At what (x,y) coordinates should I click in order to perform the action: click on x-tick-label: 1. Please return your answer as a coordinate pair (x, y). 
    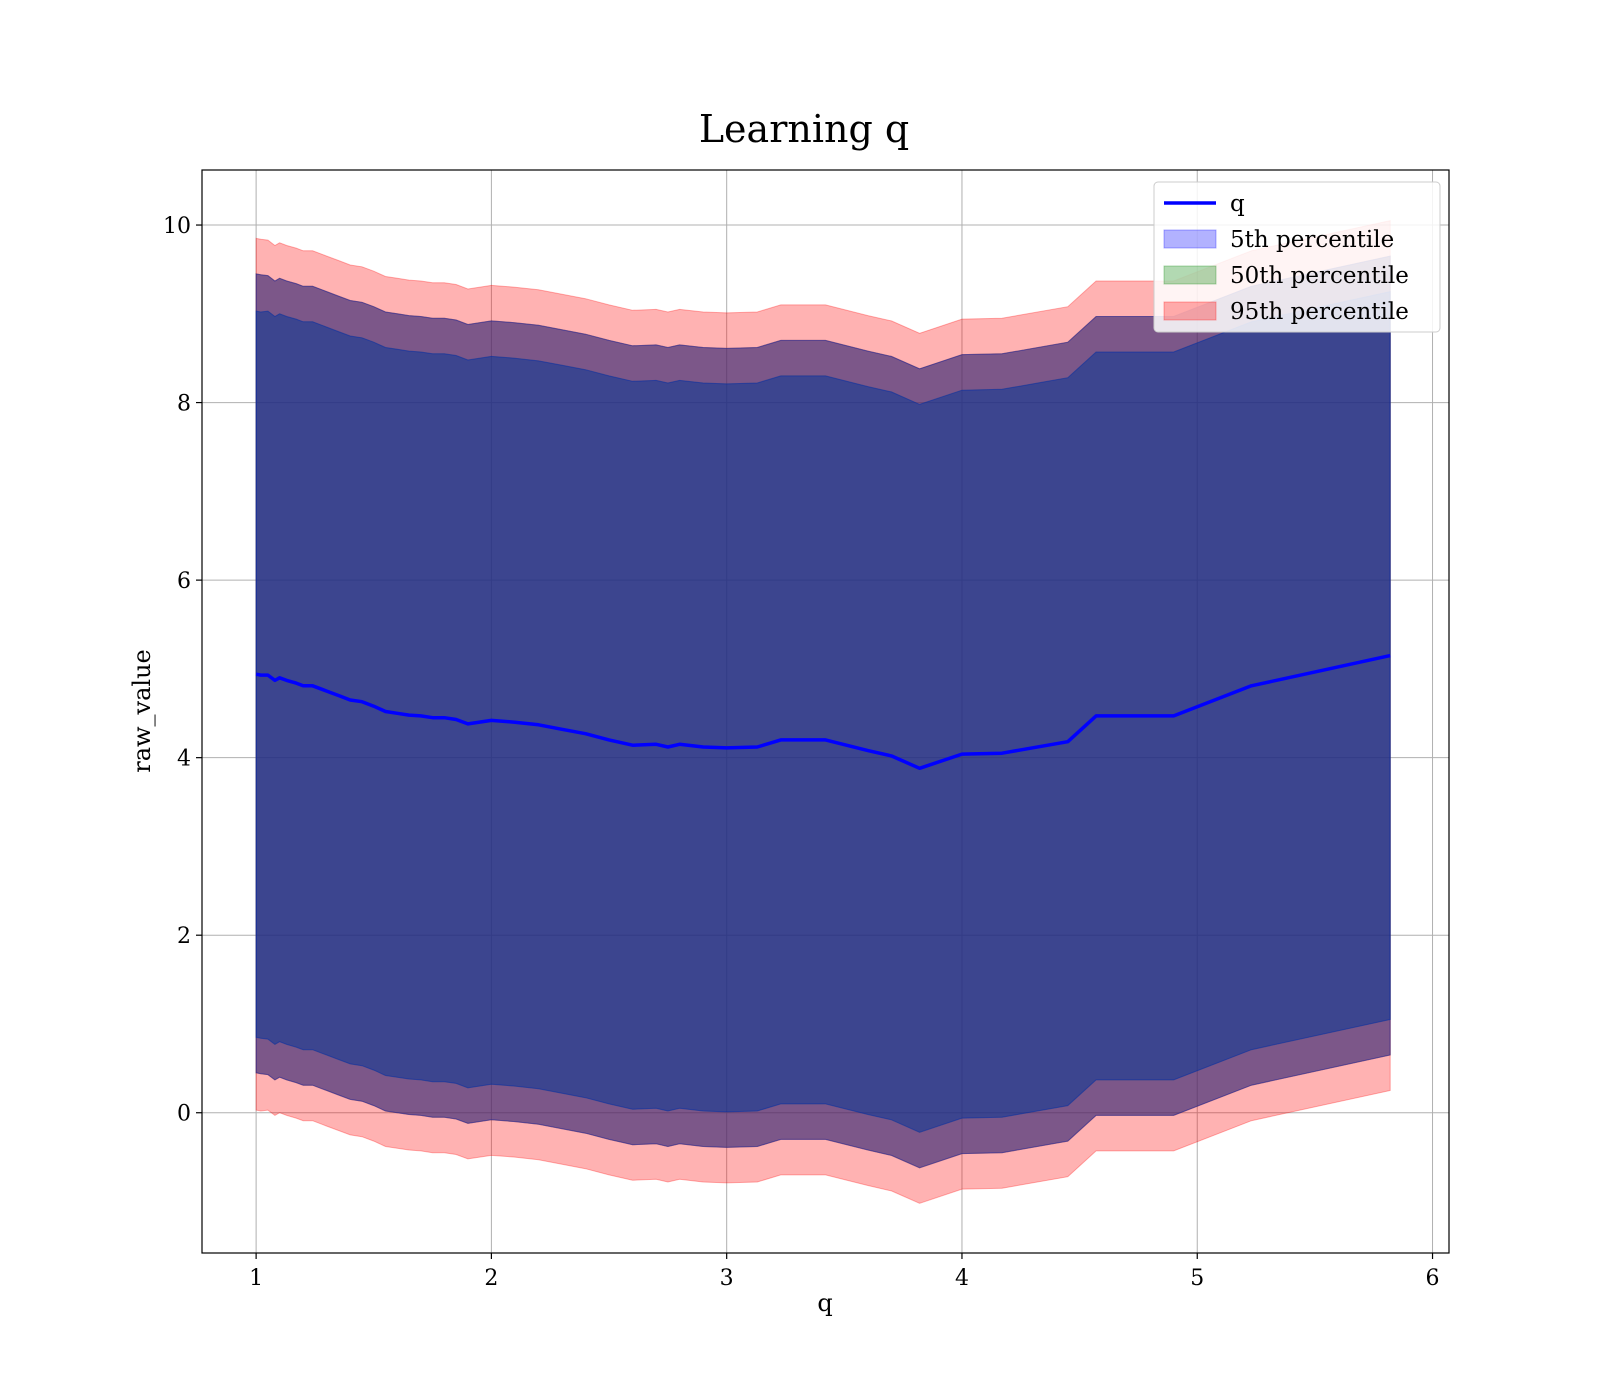
    Looking at the image, I should click on (256, 1278).